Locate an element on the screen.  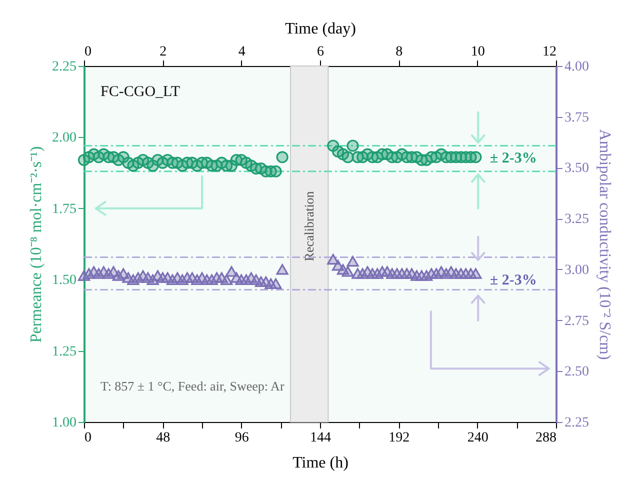
y-axis-title: Permeance (10⁻⁸ mol·cm⁻²·s⁻¹) is located at coordinates (36, 244).